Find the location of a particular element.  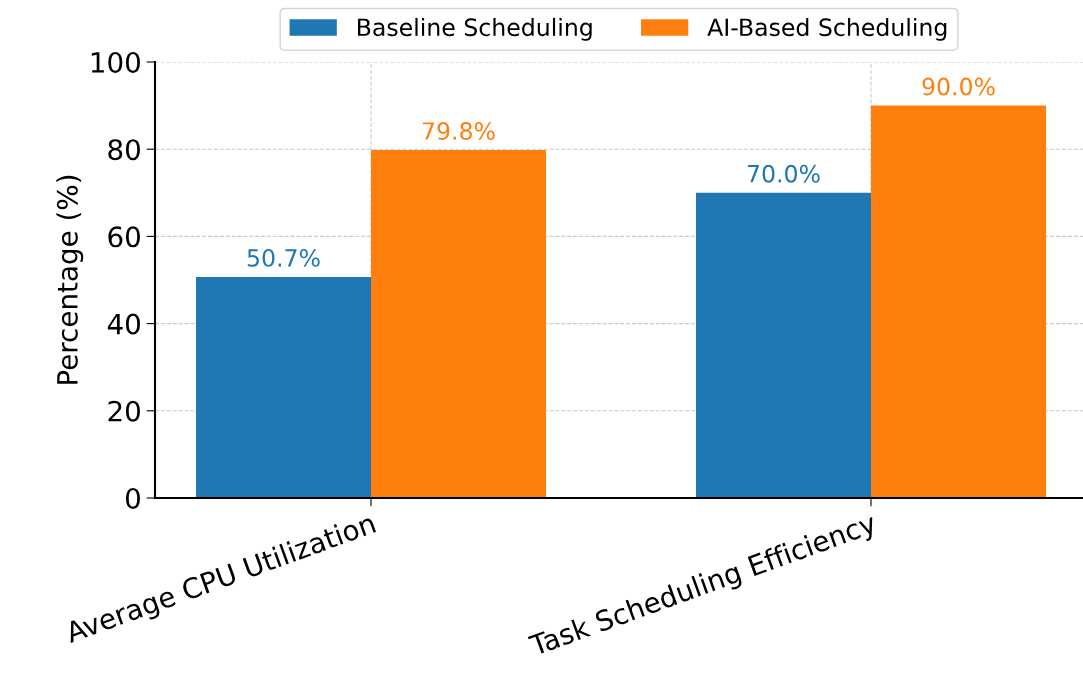

y-tick-label: 100 is located at coordinates (115, 62).